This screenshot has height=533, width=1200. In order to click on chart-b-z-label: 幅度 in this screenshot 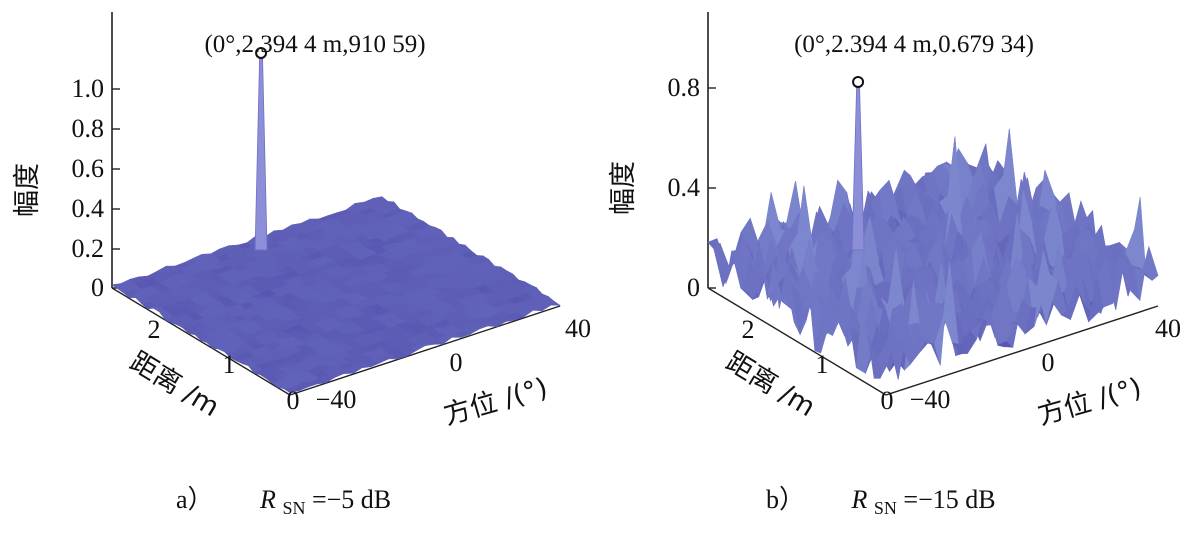, I will do `click(623, 188)`.